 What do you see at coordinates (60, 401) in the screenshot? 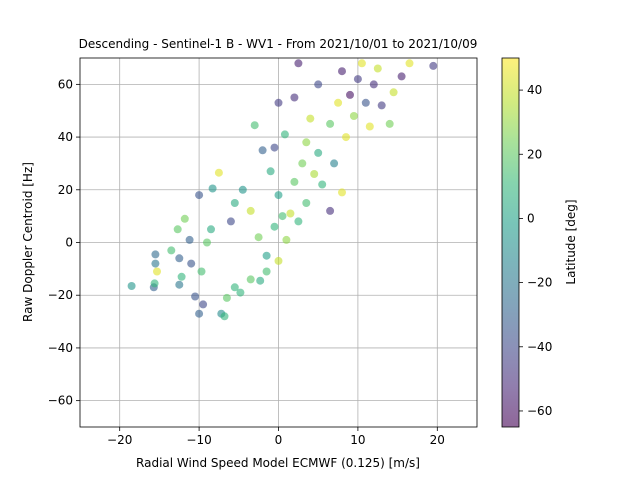
I see `y-tick-label: −60` at bounding box center [60, 401].